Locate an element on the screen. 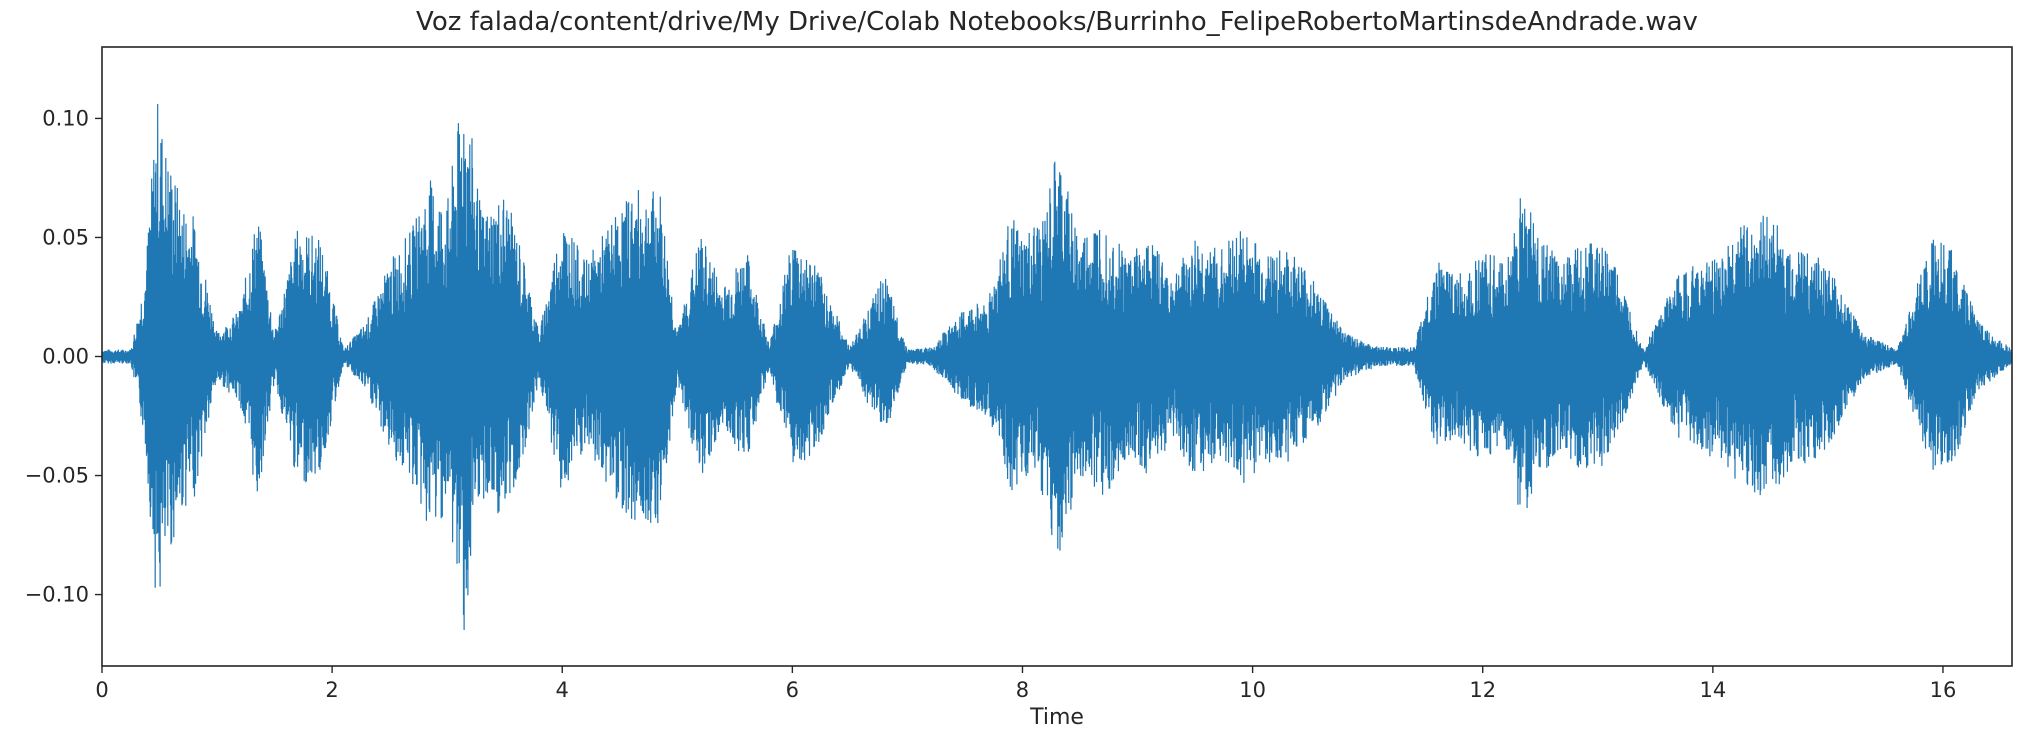 Image resolution: width=2030 pixels, height=732 pixels. y-tick-label: 0.00 is located at coordinates (65, 357).